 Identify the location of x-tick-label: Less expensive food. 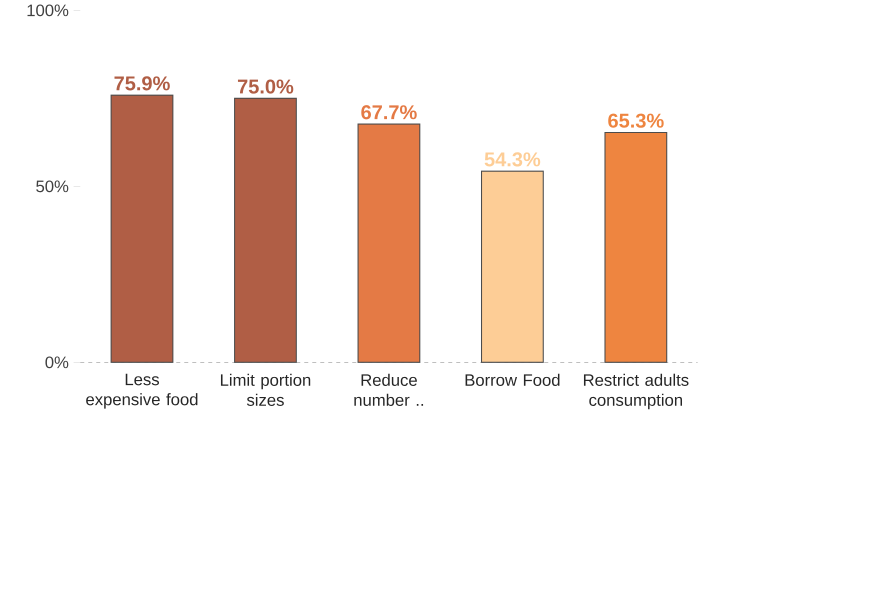
(142, 391).